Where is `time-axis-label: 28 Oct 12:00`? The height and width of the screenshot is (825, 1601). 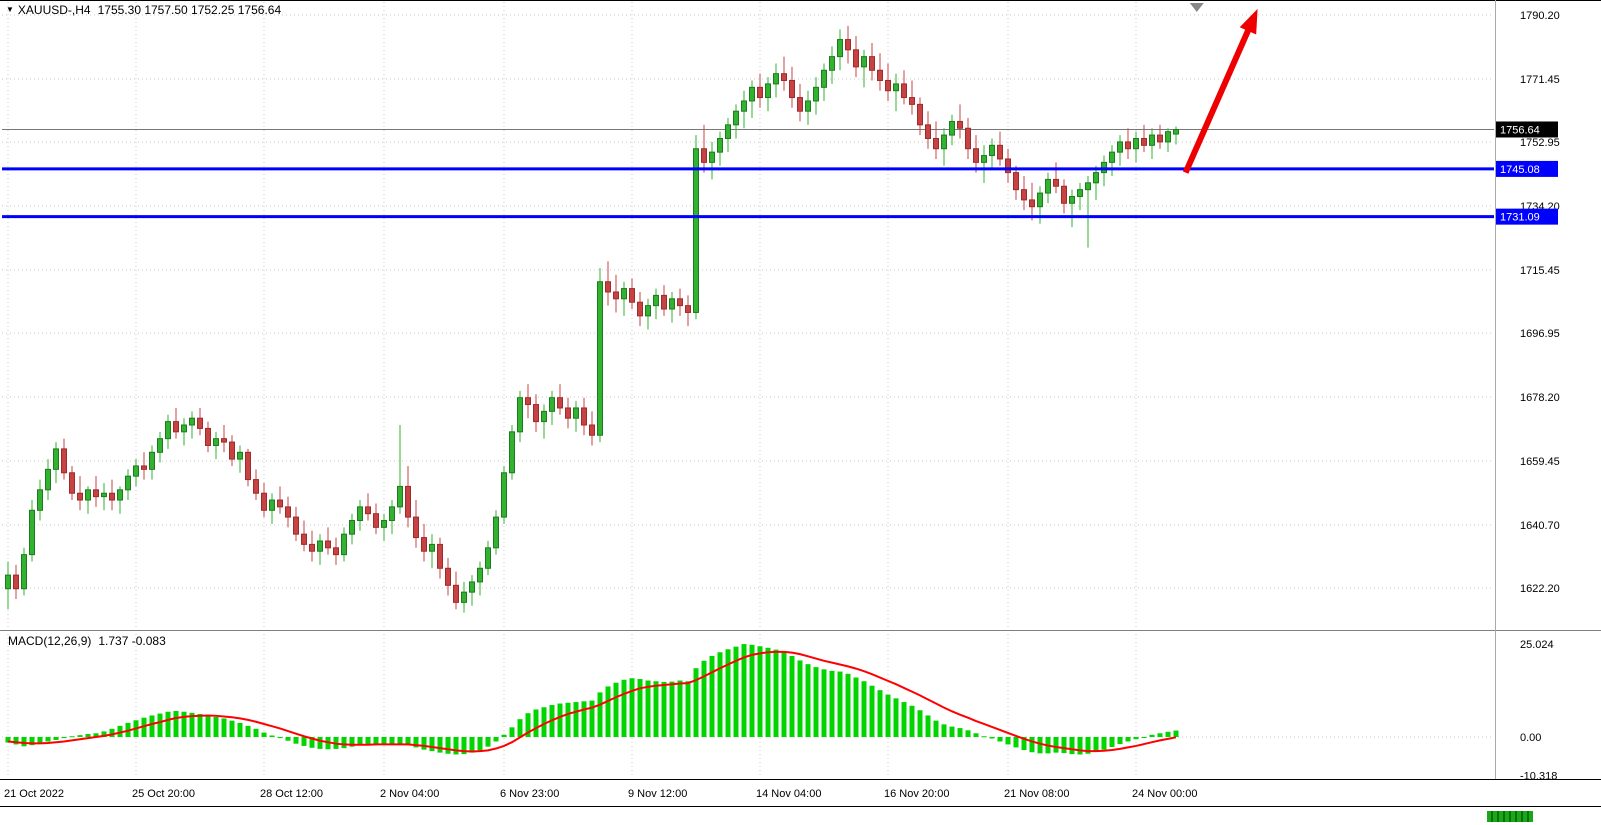
time-axis-label: 28 Oct 12:00 is located at coordinates (291, 794).